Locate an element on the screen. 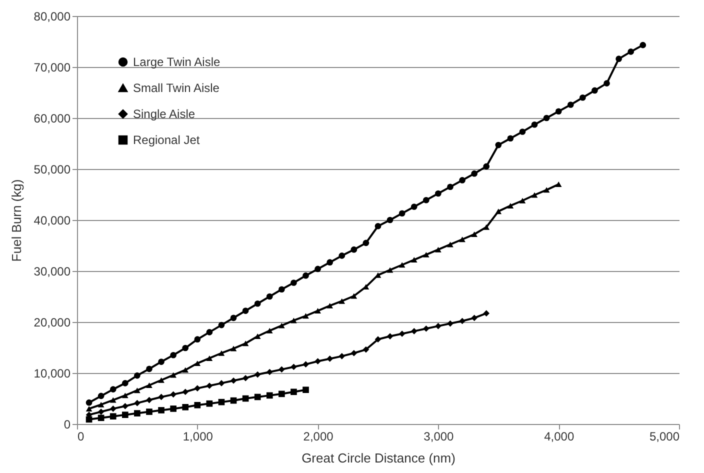 The image size is (704, 473). x-tick-label: 5,000 is located at coordinates (664, 437).